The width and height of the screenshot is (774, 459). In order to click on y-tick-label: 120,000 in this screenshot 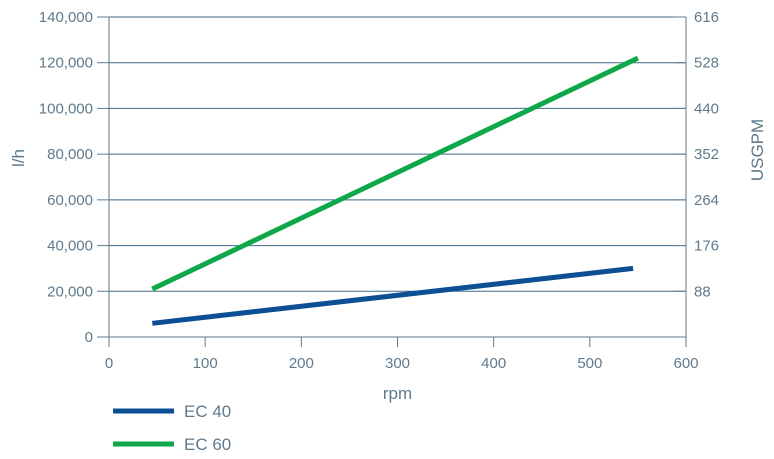, I will do `click(66, 63)`.